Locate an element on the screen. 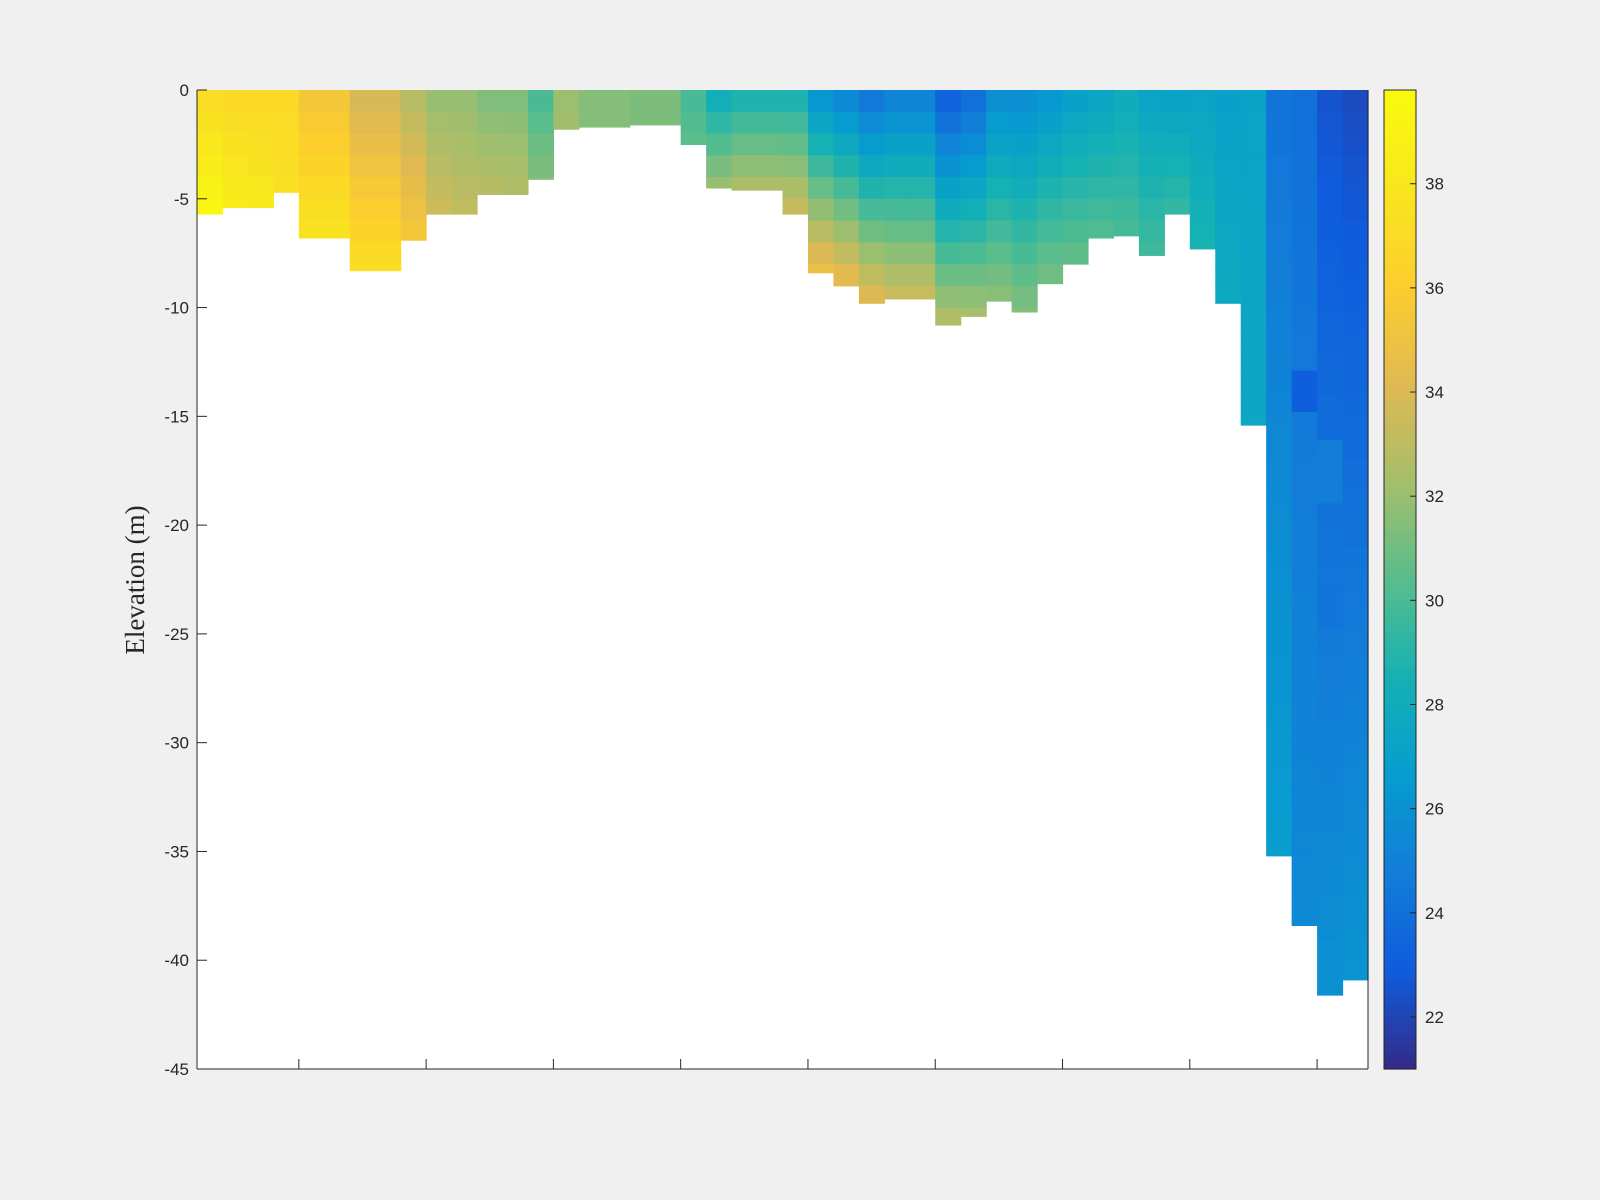 The height and width of the screenshot is (1200, 1600). y-tick-label: -20 is located at coordinates (176, 525).